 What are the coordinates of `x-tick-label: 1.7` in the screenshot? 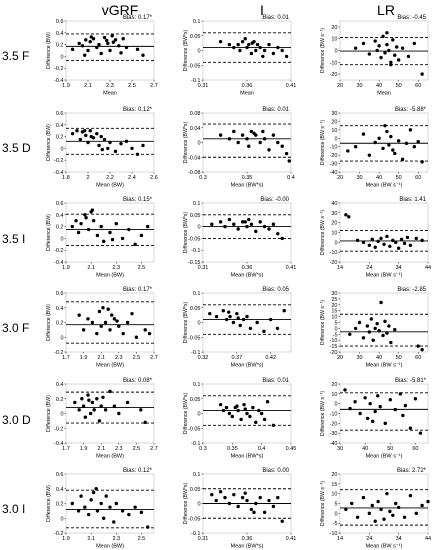 It's located at (66, 449).